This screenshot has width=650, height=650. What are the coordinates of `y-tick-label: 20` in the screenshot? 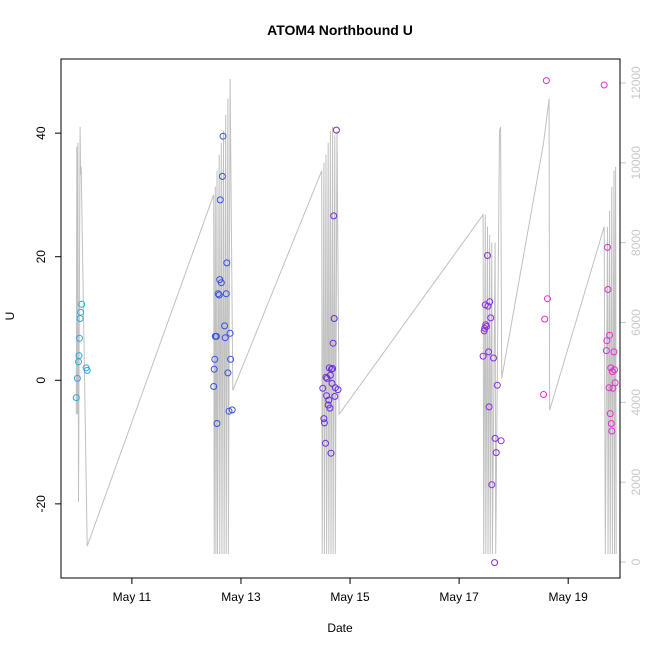 It's located at (41, 257).